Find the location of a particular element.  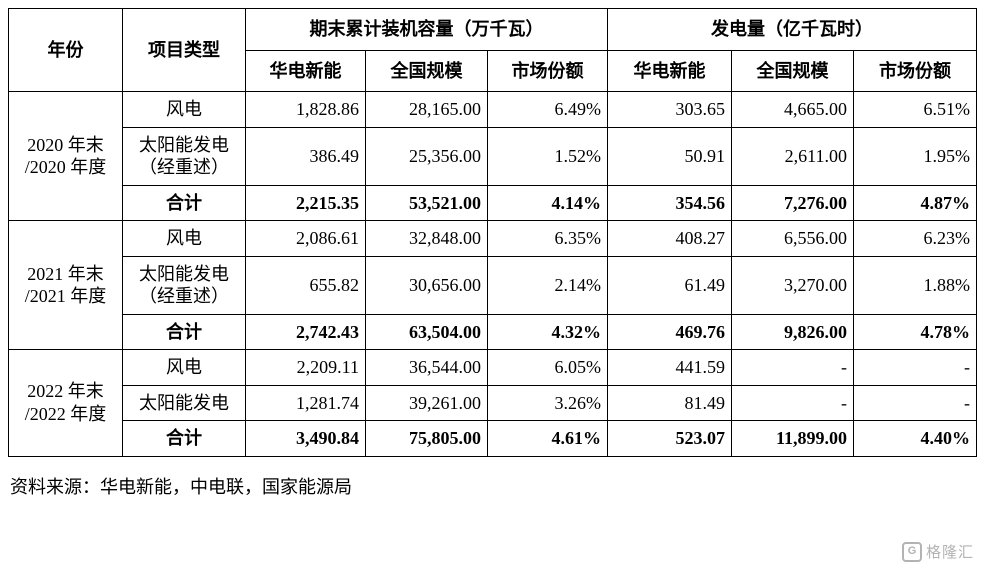

value-cell: 1.88% is located at coordinates (915, 285).